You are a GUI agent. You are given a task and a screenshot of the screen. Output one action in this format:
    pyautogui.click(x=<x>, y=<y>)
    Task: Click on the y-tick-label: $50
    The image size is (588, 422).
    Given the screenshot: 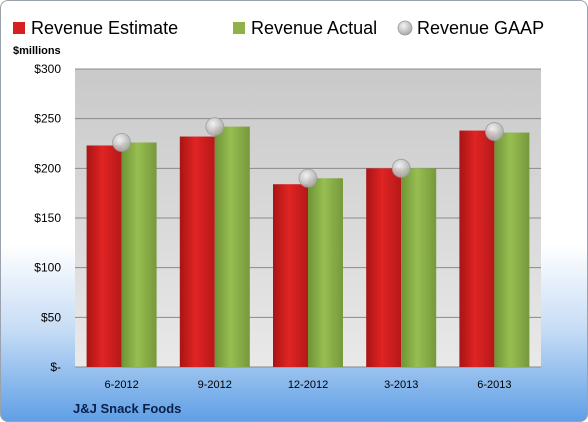 What is the action you would take?
    pyautogui.click(x=51, y=317)
    